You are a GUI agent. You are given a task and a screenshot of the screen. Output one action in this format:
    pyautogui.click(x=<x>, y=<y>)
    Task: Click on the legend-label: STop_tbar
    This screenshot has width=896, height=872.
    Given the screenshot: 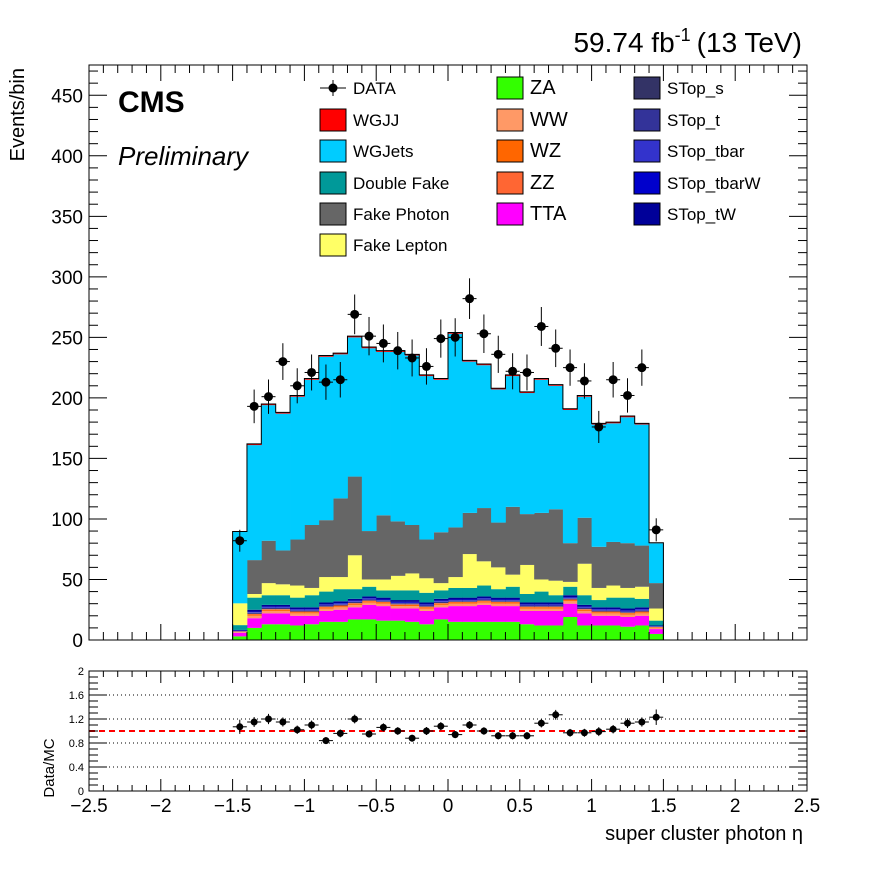 What is the action you would take?
    pyautogui.click(x=706, y=151)
    